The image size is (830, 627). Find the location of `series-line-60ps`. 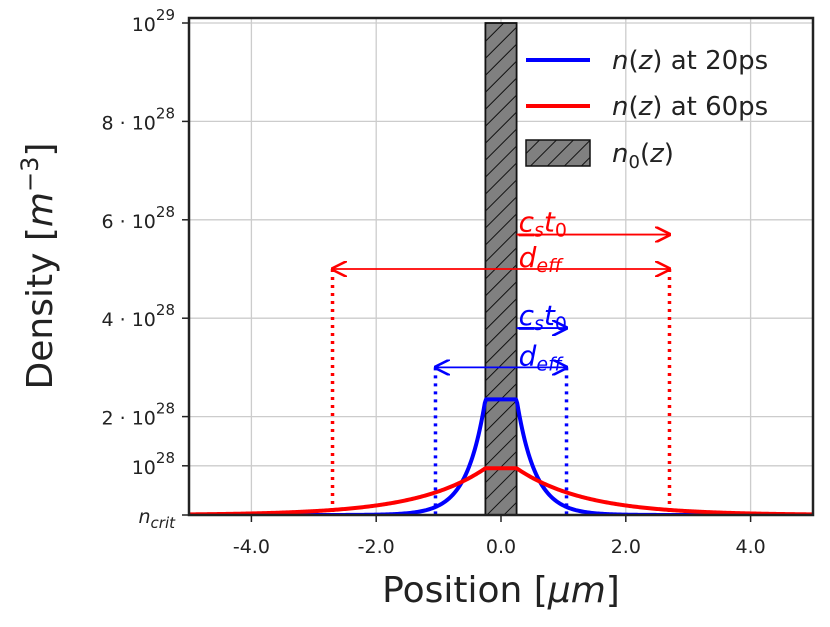

series-line-60ps is located at coordinates (501, 490).